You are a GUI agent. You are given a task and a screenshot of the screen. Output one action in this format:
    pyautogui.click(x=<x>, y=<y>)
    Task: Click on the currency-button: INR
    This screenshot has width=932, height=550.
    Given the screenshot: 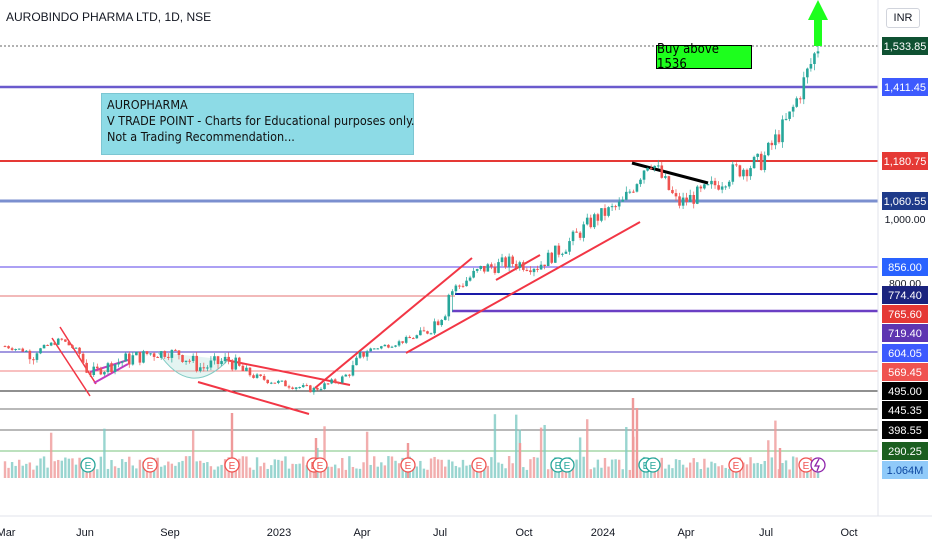 What is the action you would take?
    pyautogui.click(x=903, y=18)
    